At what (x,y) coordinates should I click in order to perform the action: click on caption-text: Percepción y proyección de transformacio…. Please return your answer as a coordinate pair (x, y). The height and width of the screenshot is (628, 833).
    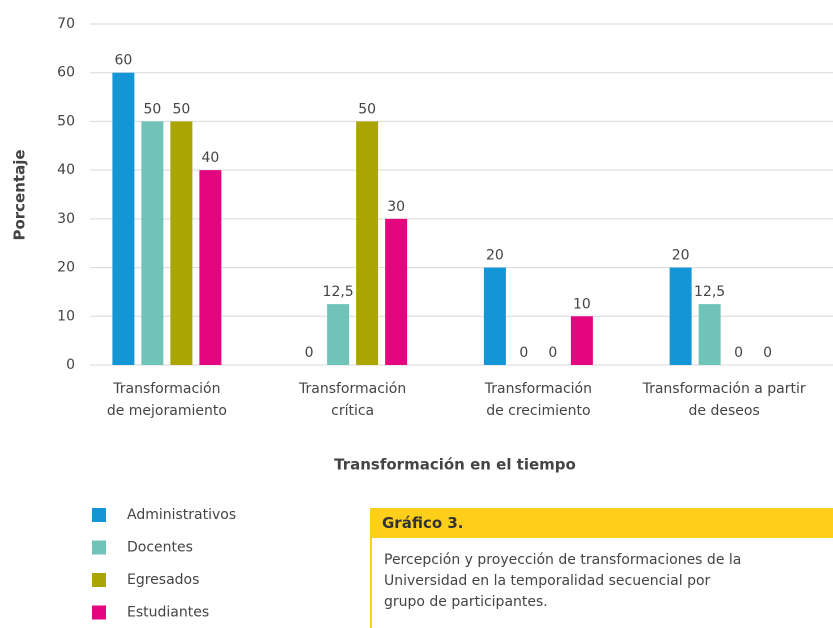
    Looking at the image, I should click on (563, 581).